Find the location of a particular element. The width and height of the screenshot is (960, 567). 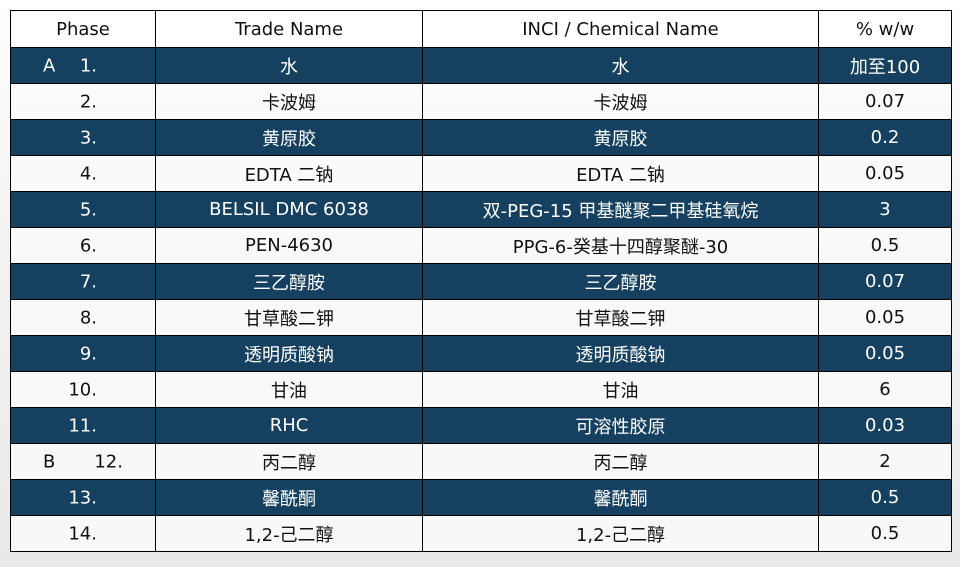

item-number: 2. is located at coordinates (88, 101).